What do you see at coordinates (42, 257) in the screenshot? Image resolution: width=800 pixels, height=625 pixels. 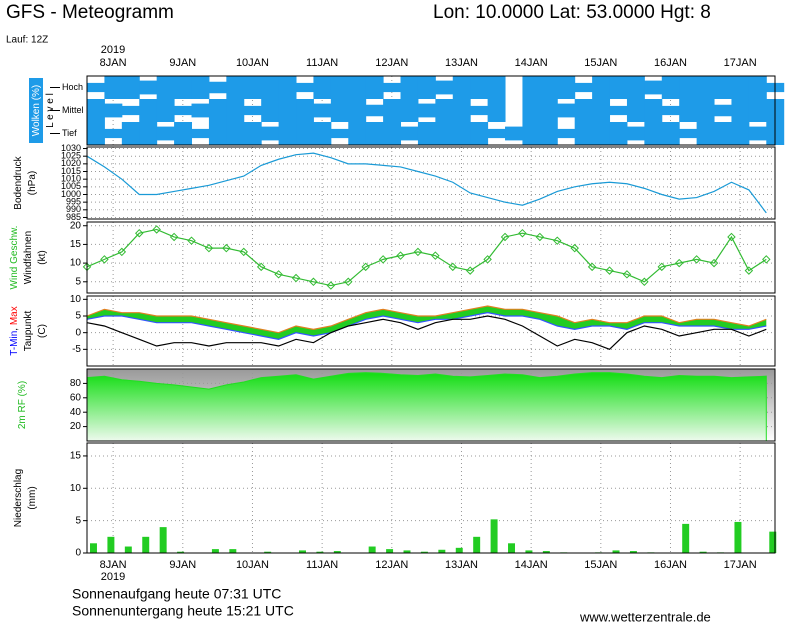 I see `y-axis-label-part: (kt)` at bounding box center [42, 257].